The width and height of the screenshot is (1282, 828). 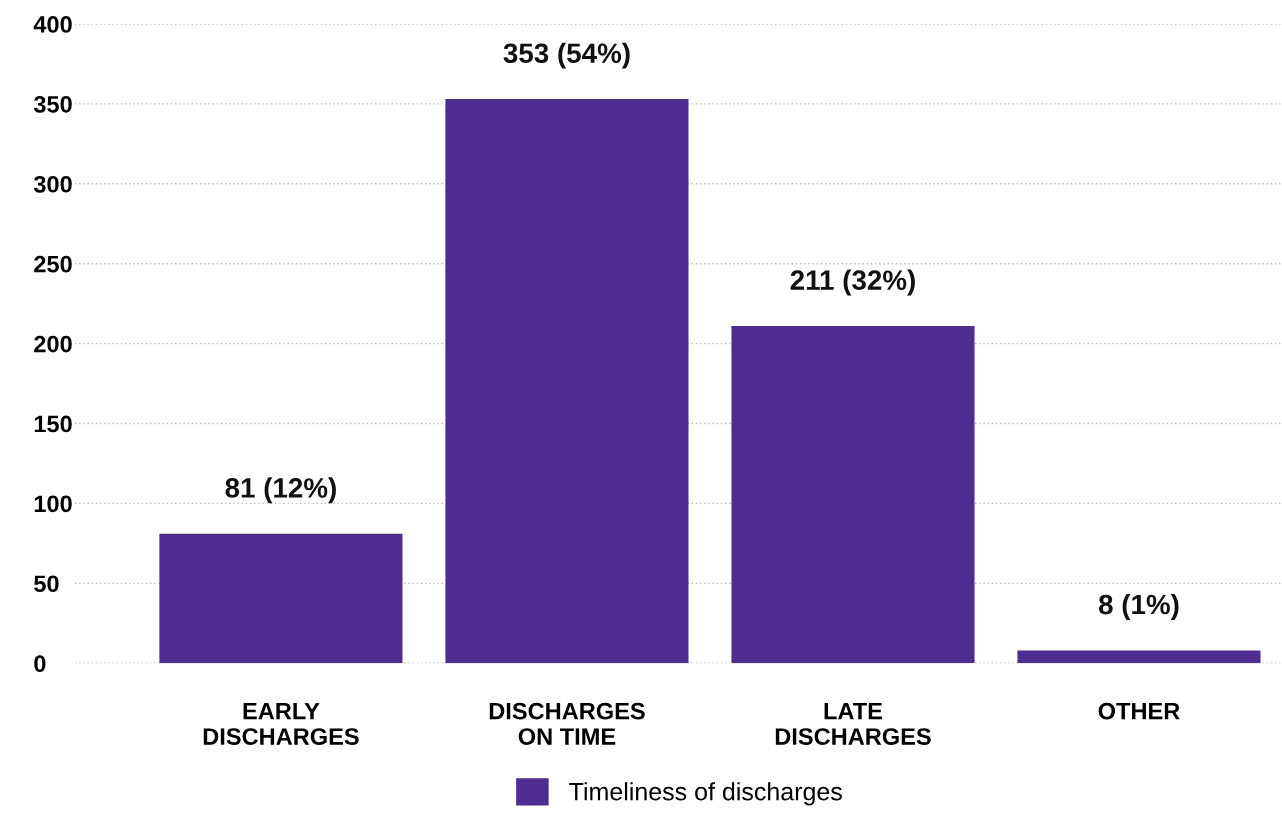 I want to click on y-tick-label: 150, so click(x=53, y=424).